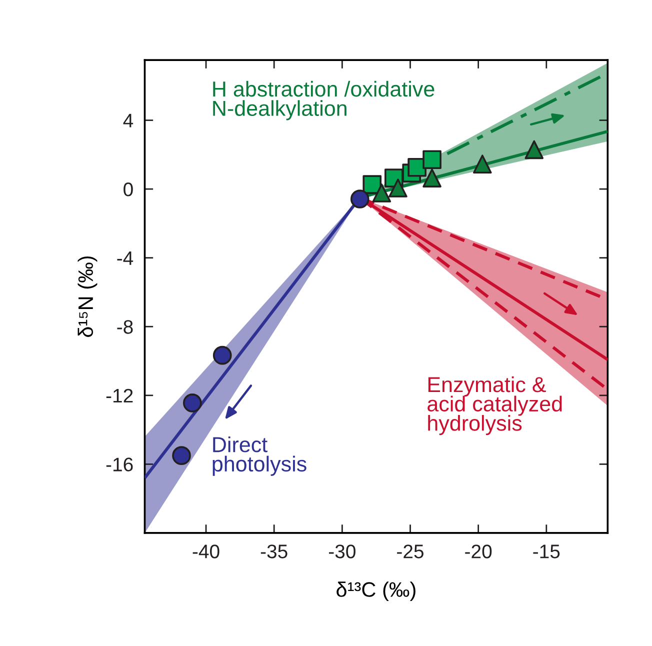 The width and height of the screenshot is (652, 646). Describe the element at coordinates (274, 551) in the screenshot. I see `x-tick-label: -35` at that location.